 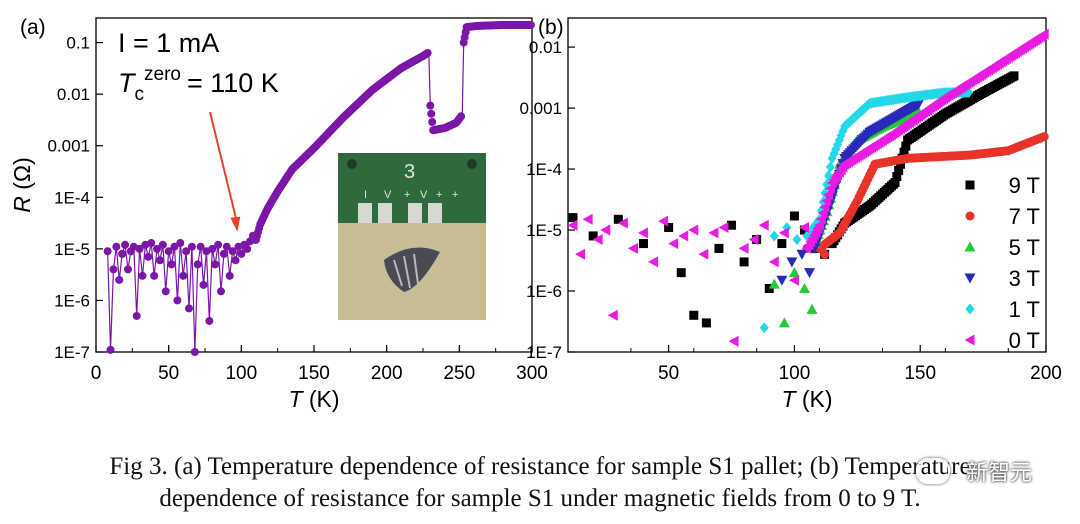 What do you see at coordinates (1024, 340) in the screenshot?
I see `legend-label-5: 0 T` at bounding box center [1024, 340].